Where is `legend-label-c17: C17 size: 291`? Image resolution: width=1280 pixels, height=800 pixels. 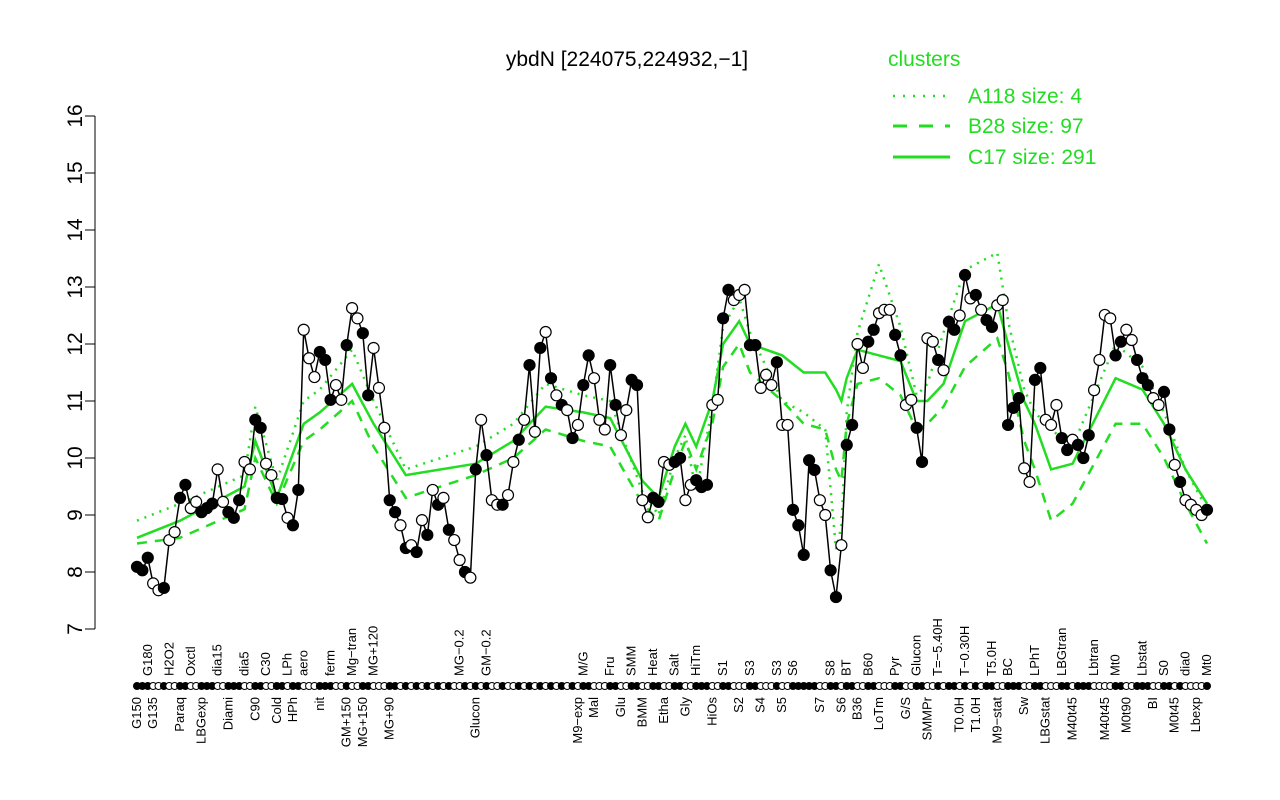 legend-label-c17: C17 size: 291 is located at coordinates (1032, 157).